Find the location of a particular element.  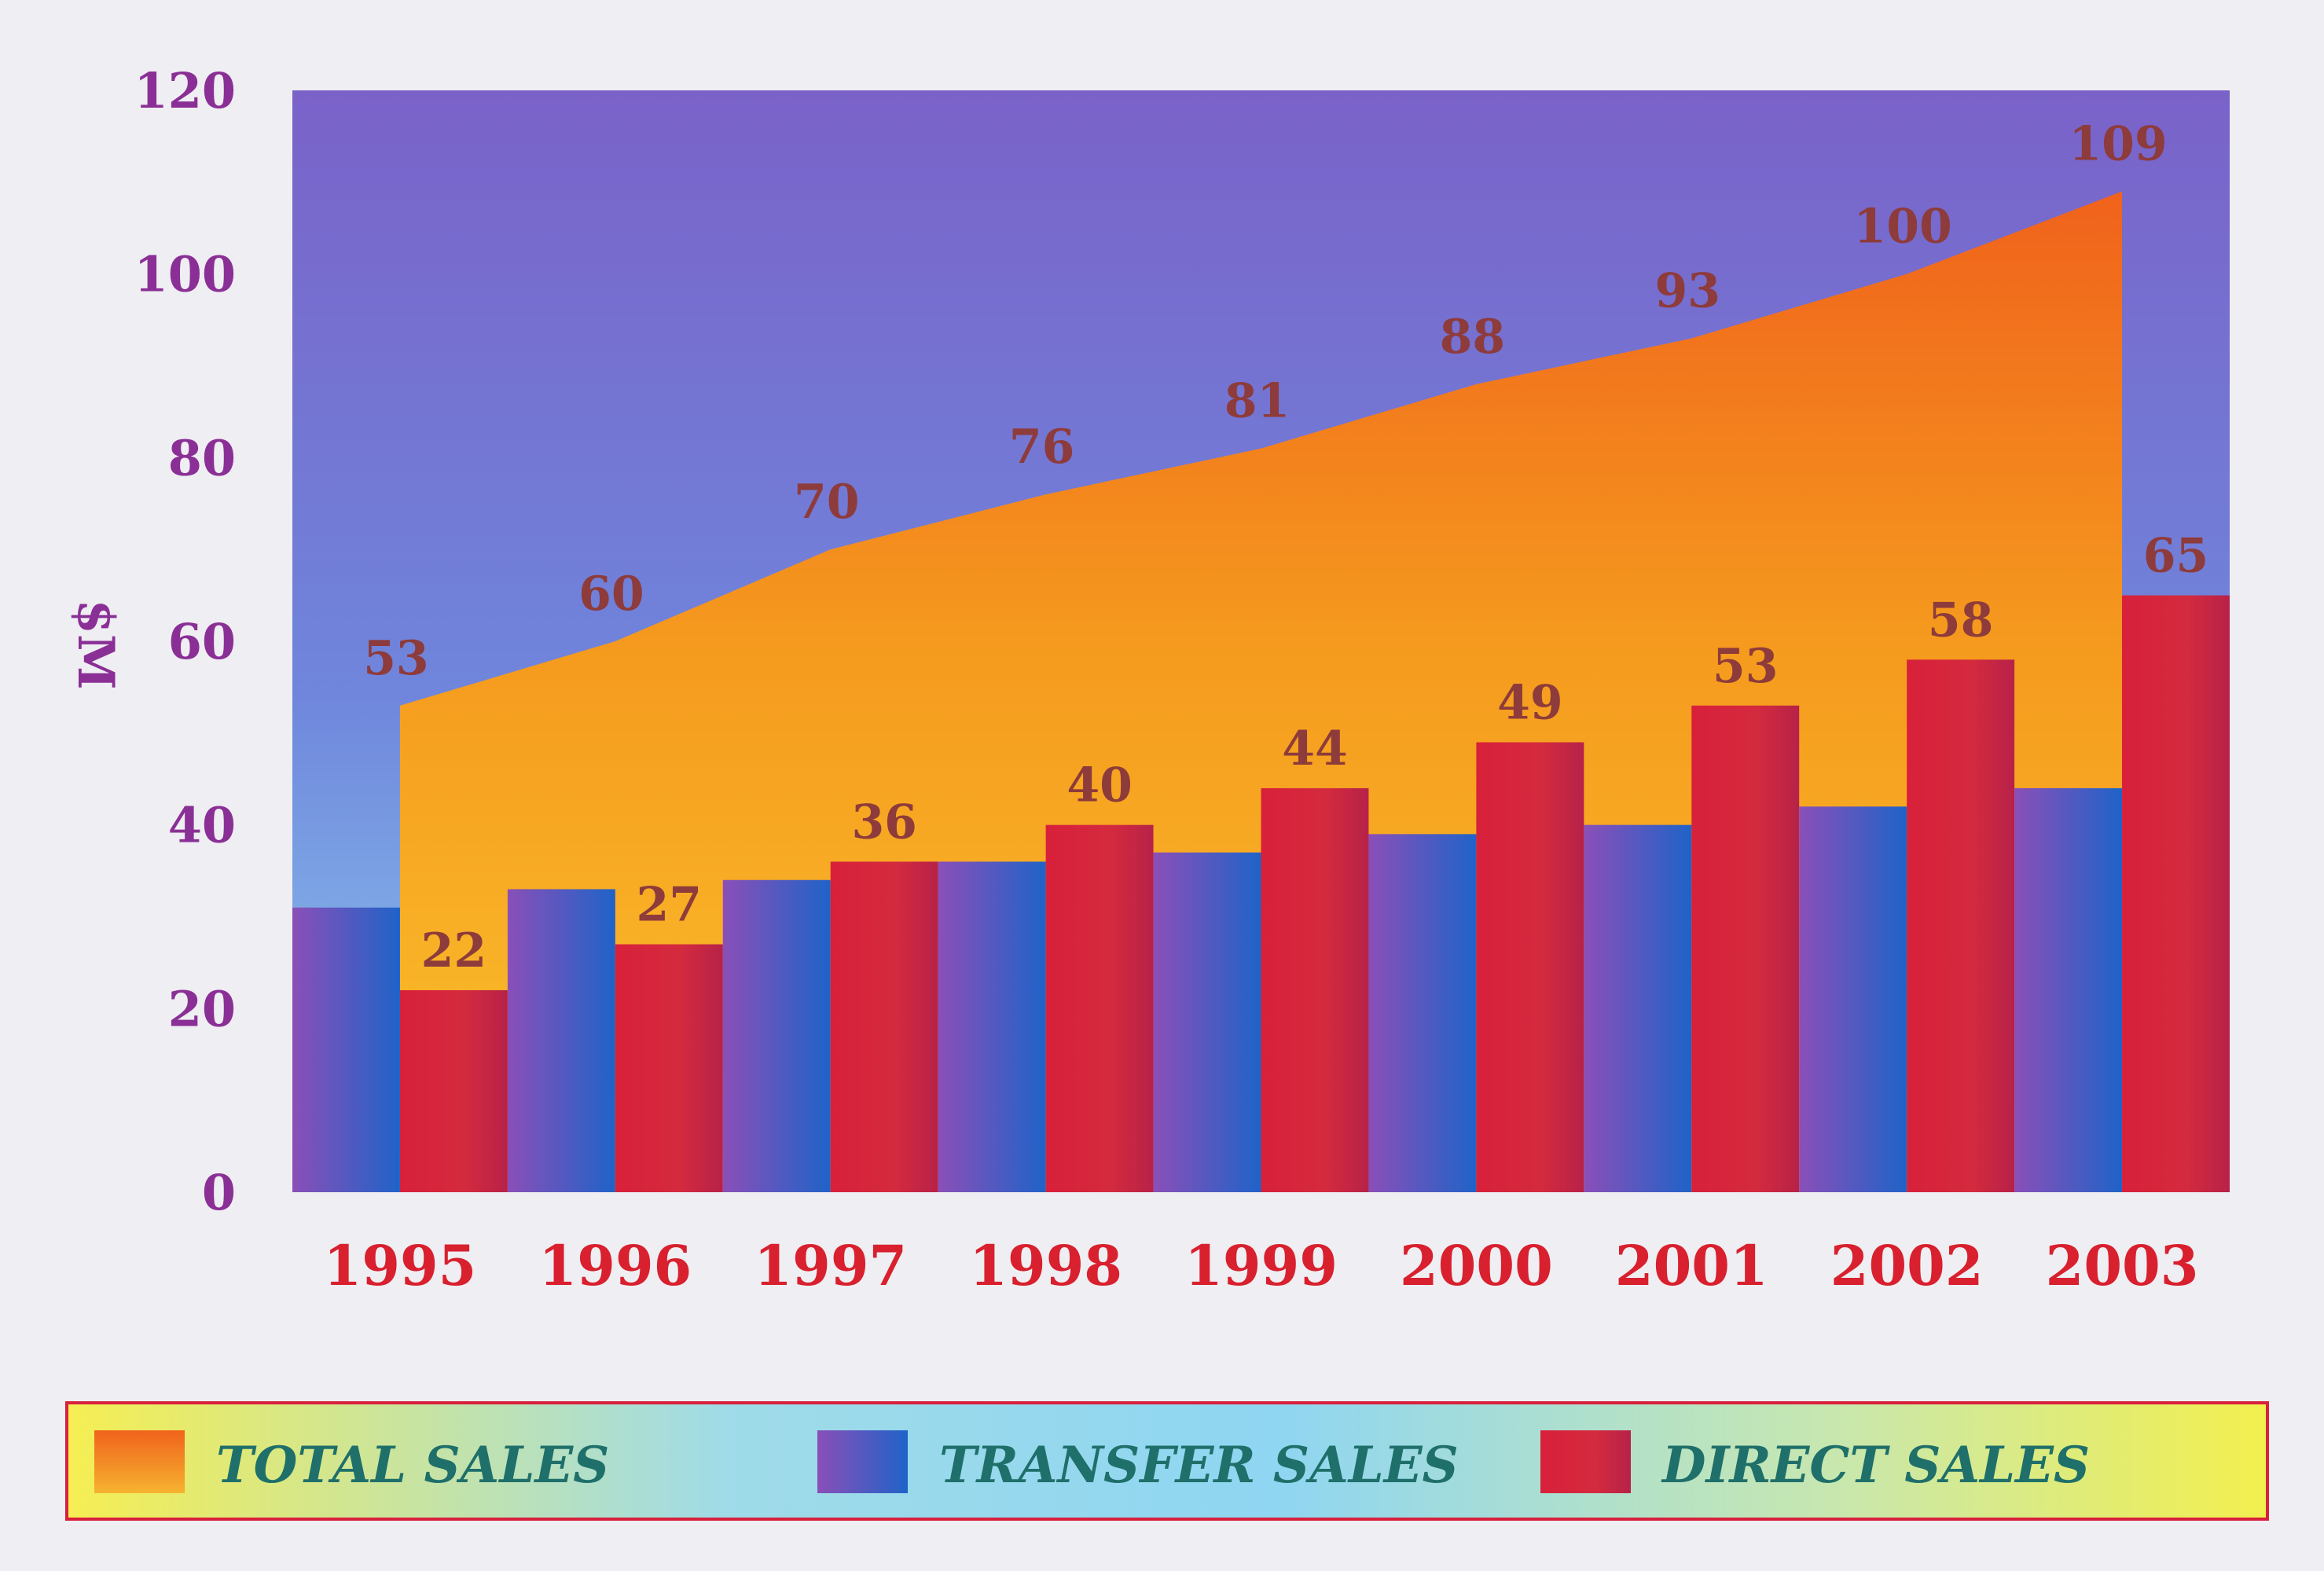

transfer-sales-bar-1997 is located at coordinates (776, 1035).